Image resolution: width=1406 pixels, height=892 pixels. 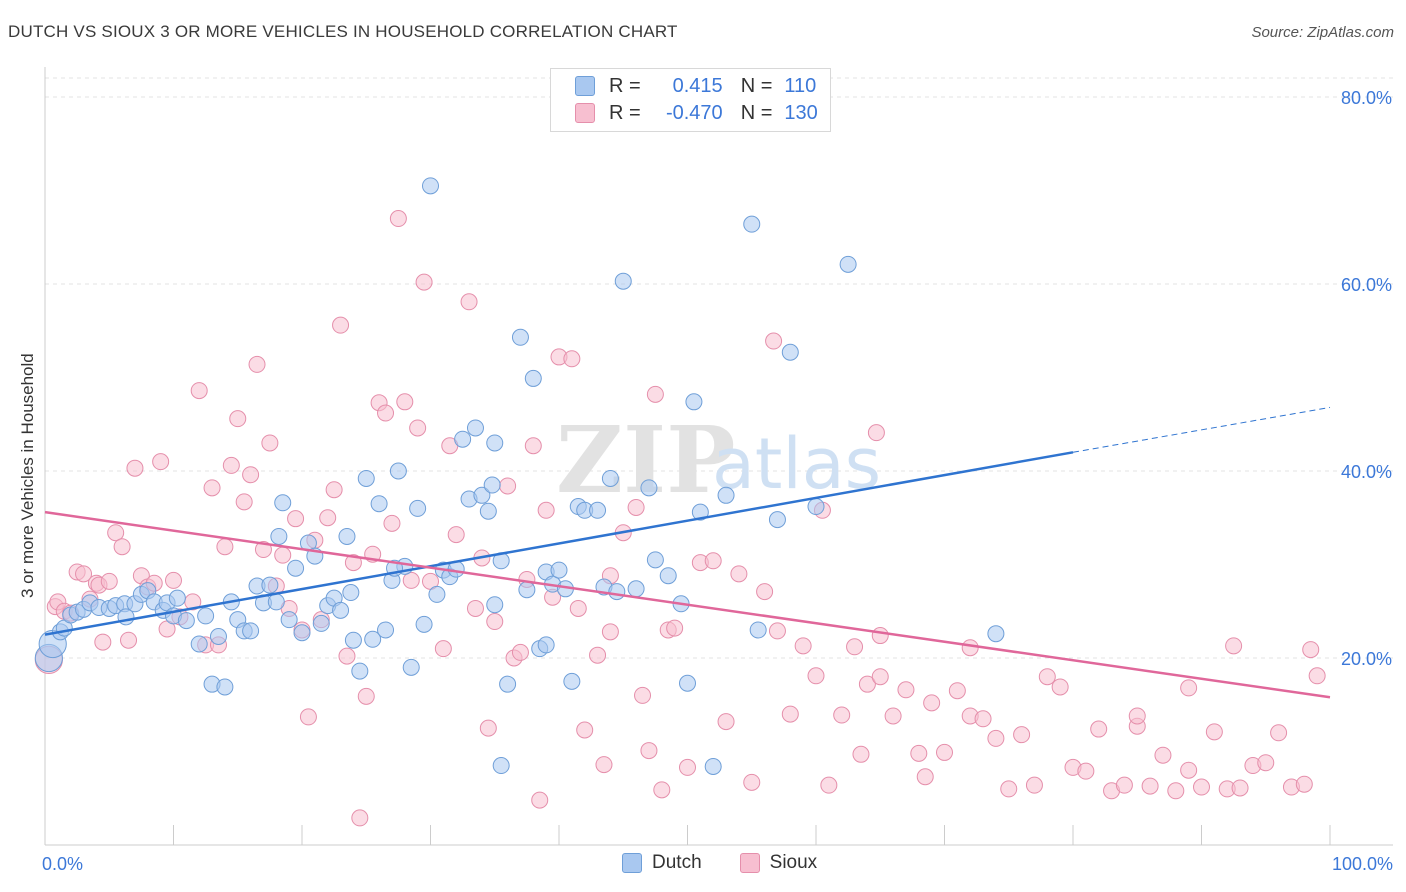 I want to click on dutch-n-label: N =, so click(x=756, y=85).